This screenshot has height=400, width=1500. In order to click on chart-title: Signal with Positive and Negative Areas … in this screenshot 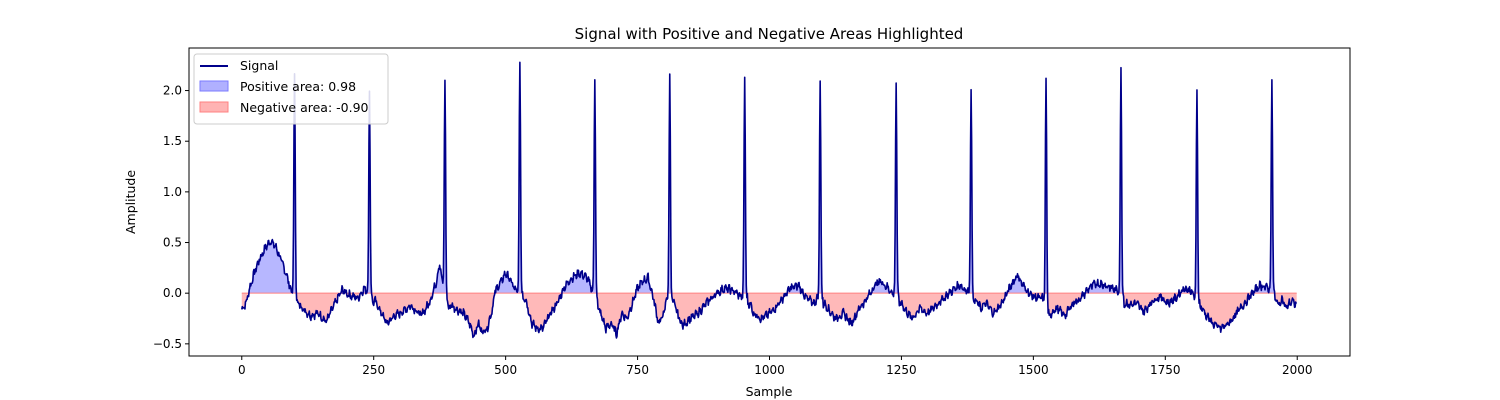, I will do `click(769, 34)`.